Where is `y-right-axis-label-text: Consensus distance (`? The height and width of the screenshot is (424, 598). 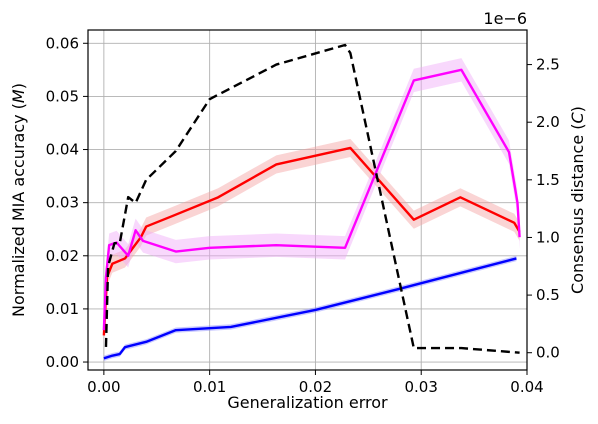 y-right-axis-label-text: Consensus distance ( is located at coordinates (577, 208).